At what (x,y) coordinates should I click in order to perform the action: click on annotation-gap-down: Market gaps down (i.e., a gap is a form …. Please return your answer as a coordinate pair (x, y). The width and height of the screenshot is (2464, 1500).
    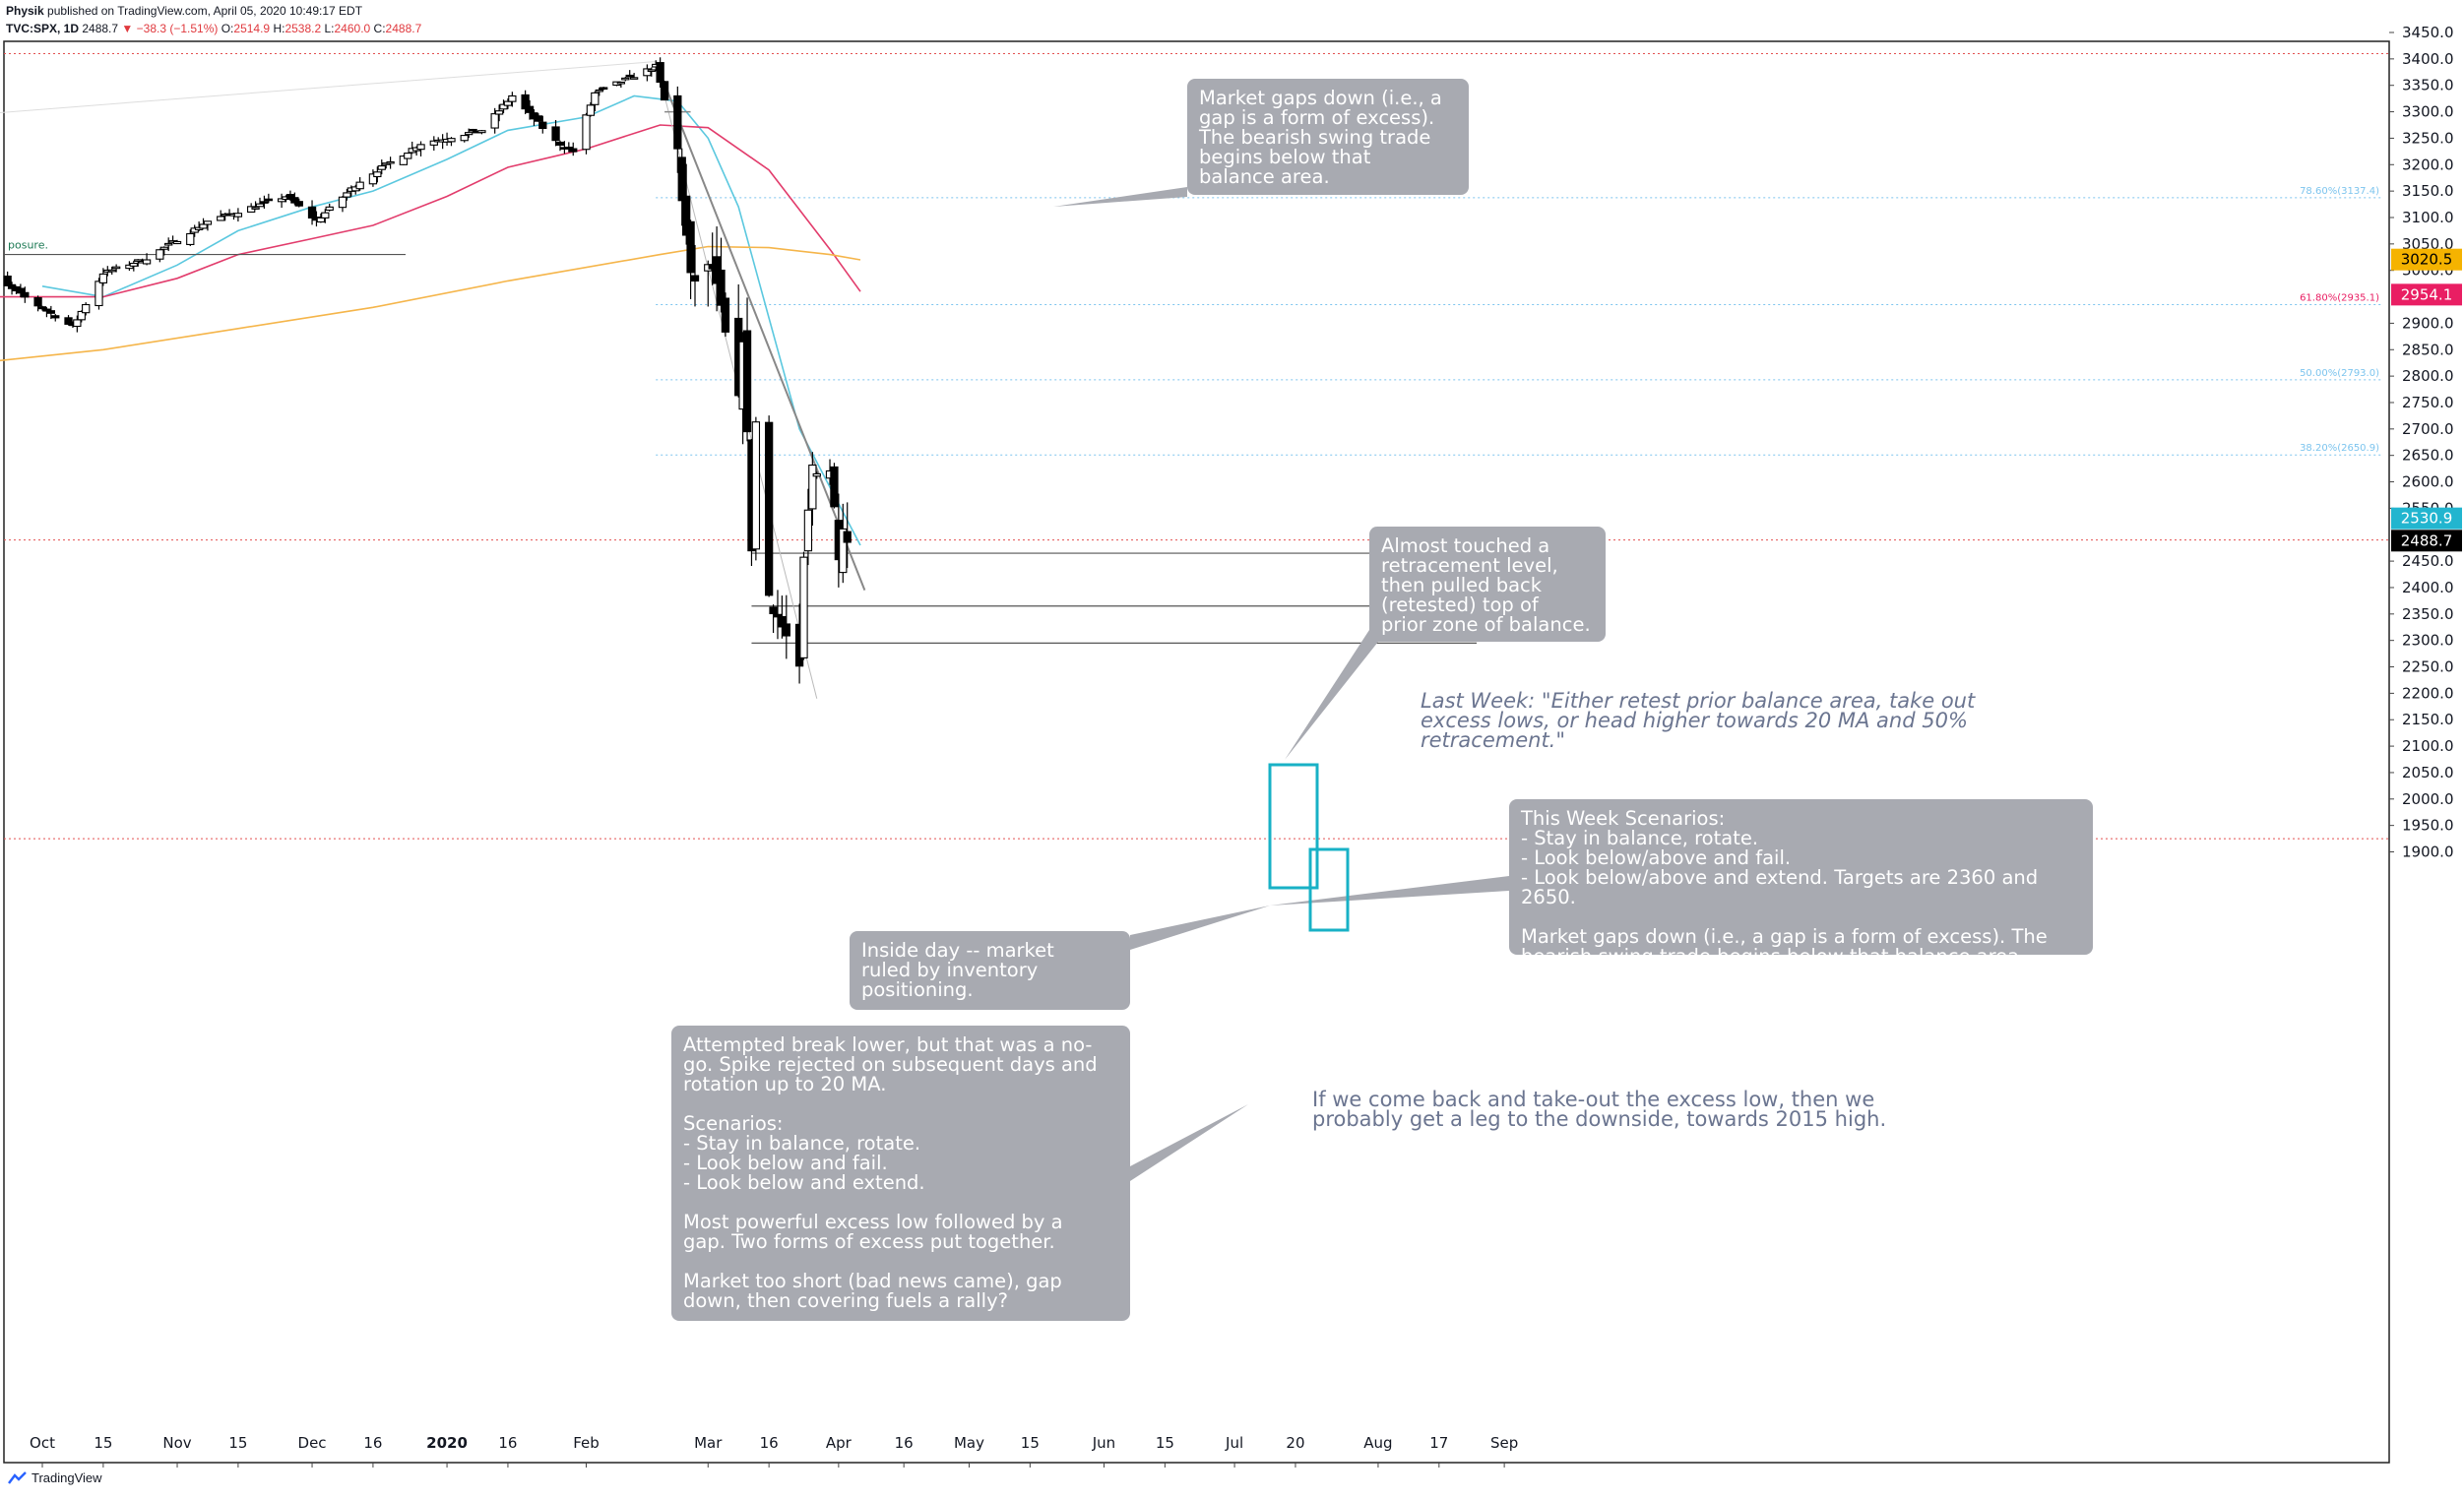
    Looking at the image, I should click on (1328, 137).